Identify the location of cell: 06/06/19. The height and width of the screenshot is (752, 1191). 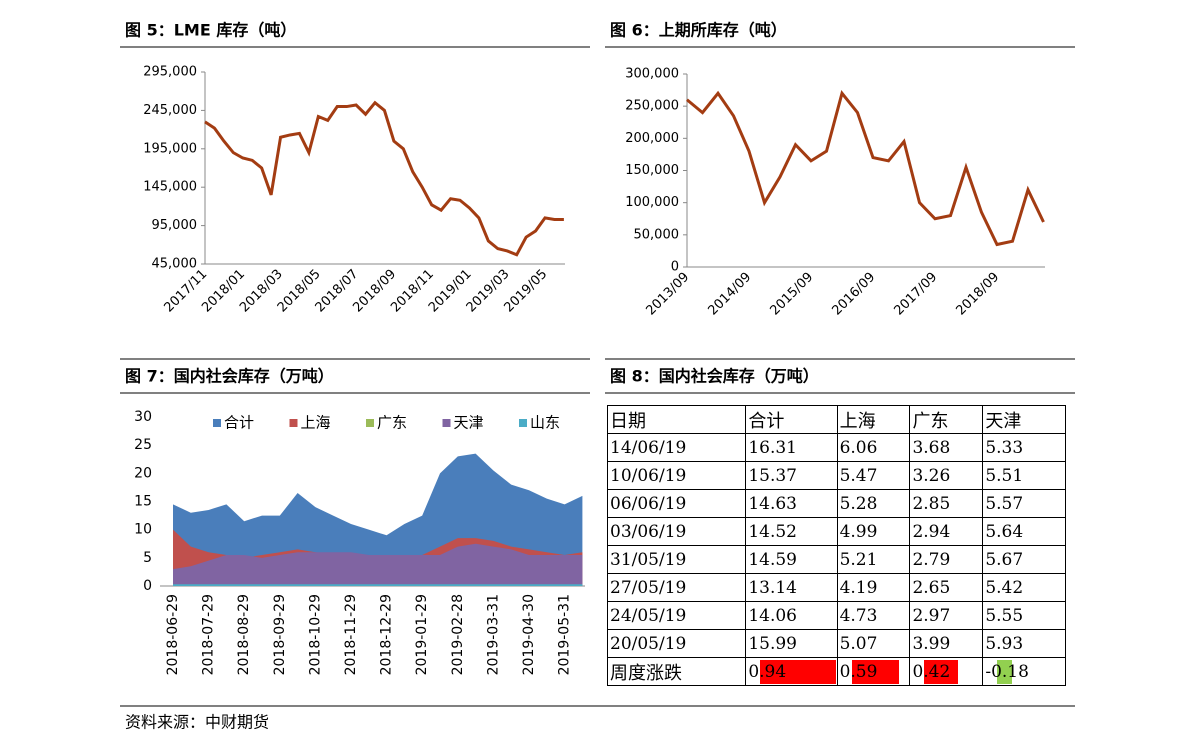
(676, 503).